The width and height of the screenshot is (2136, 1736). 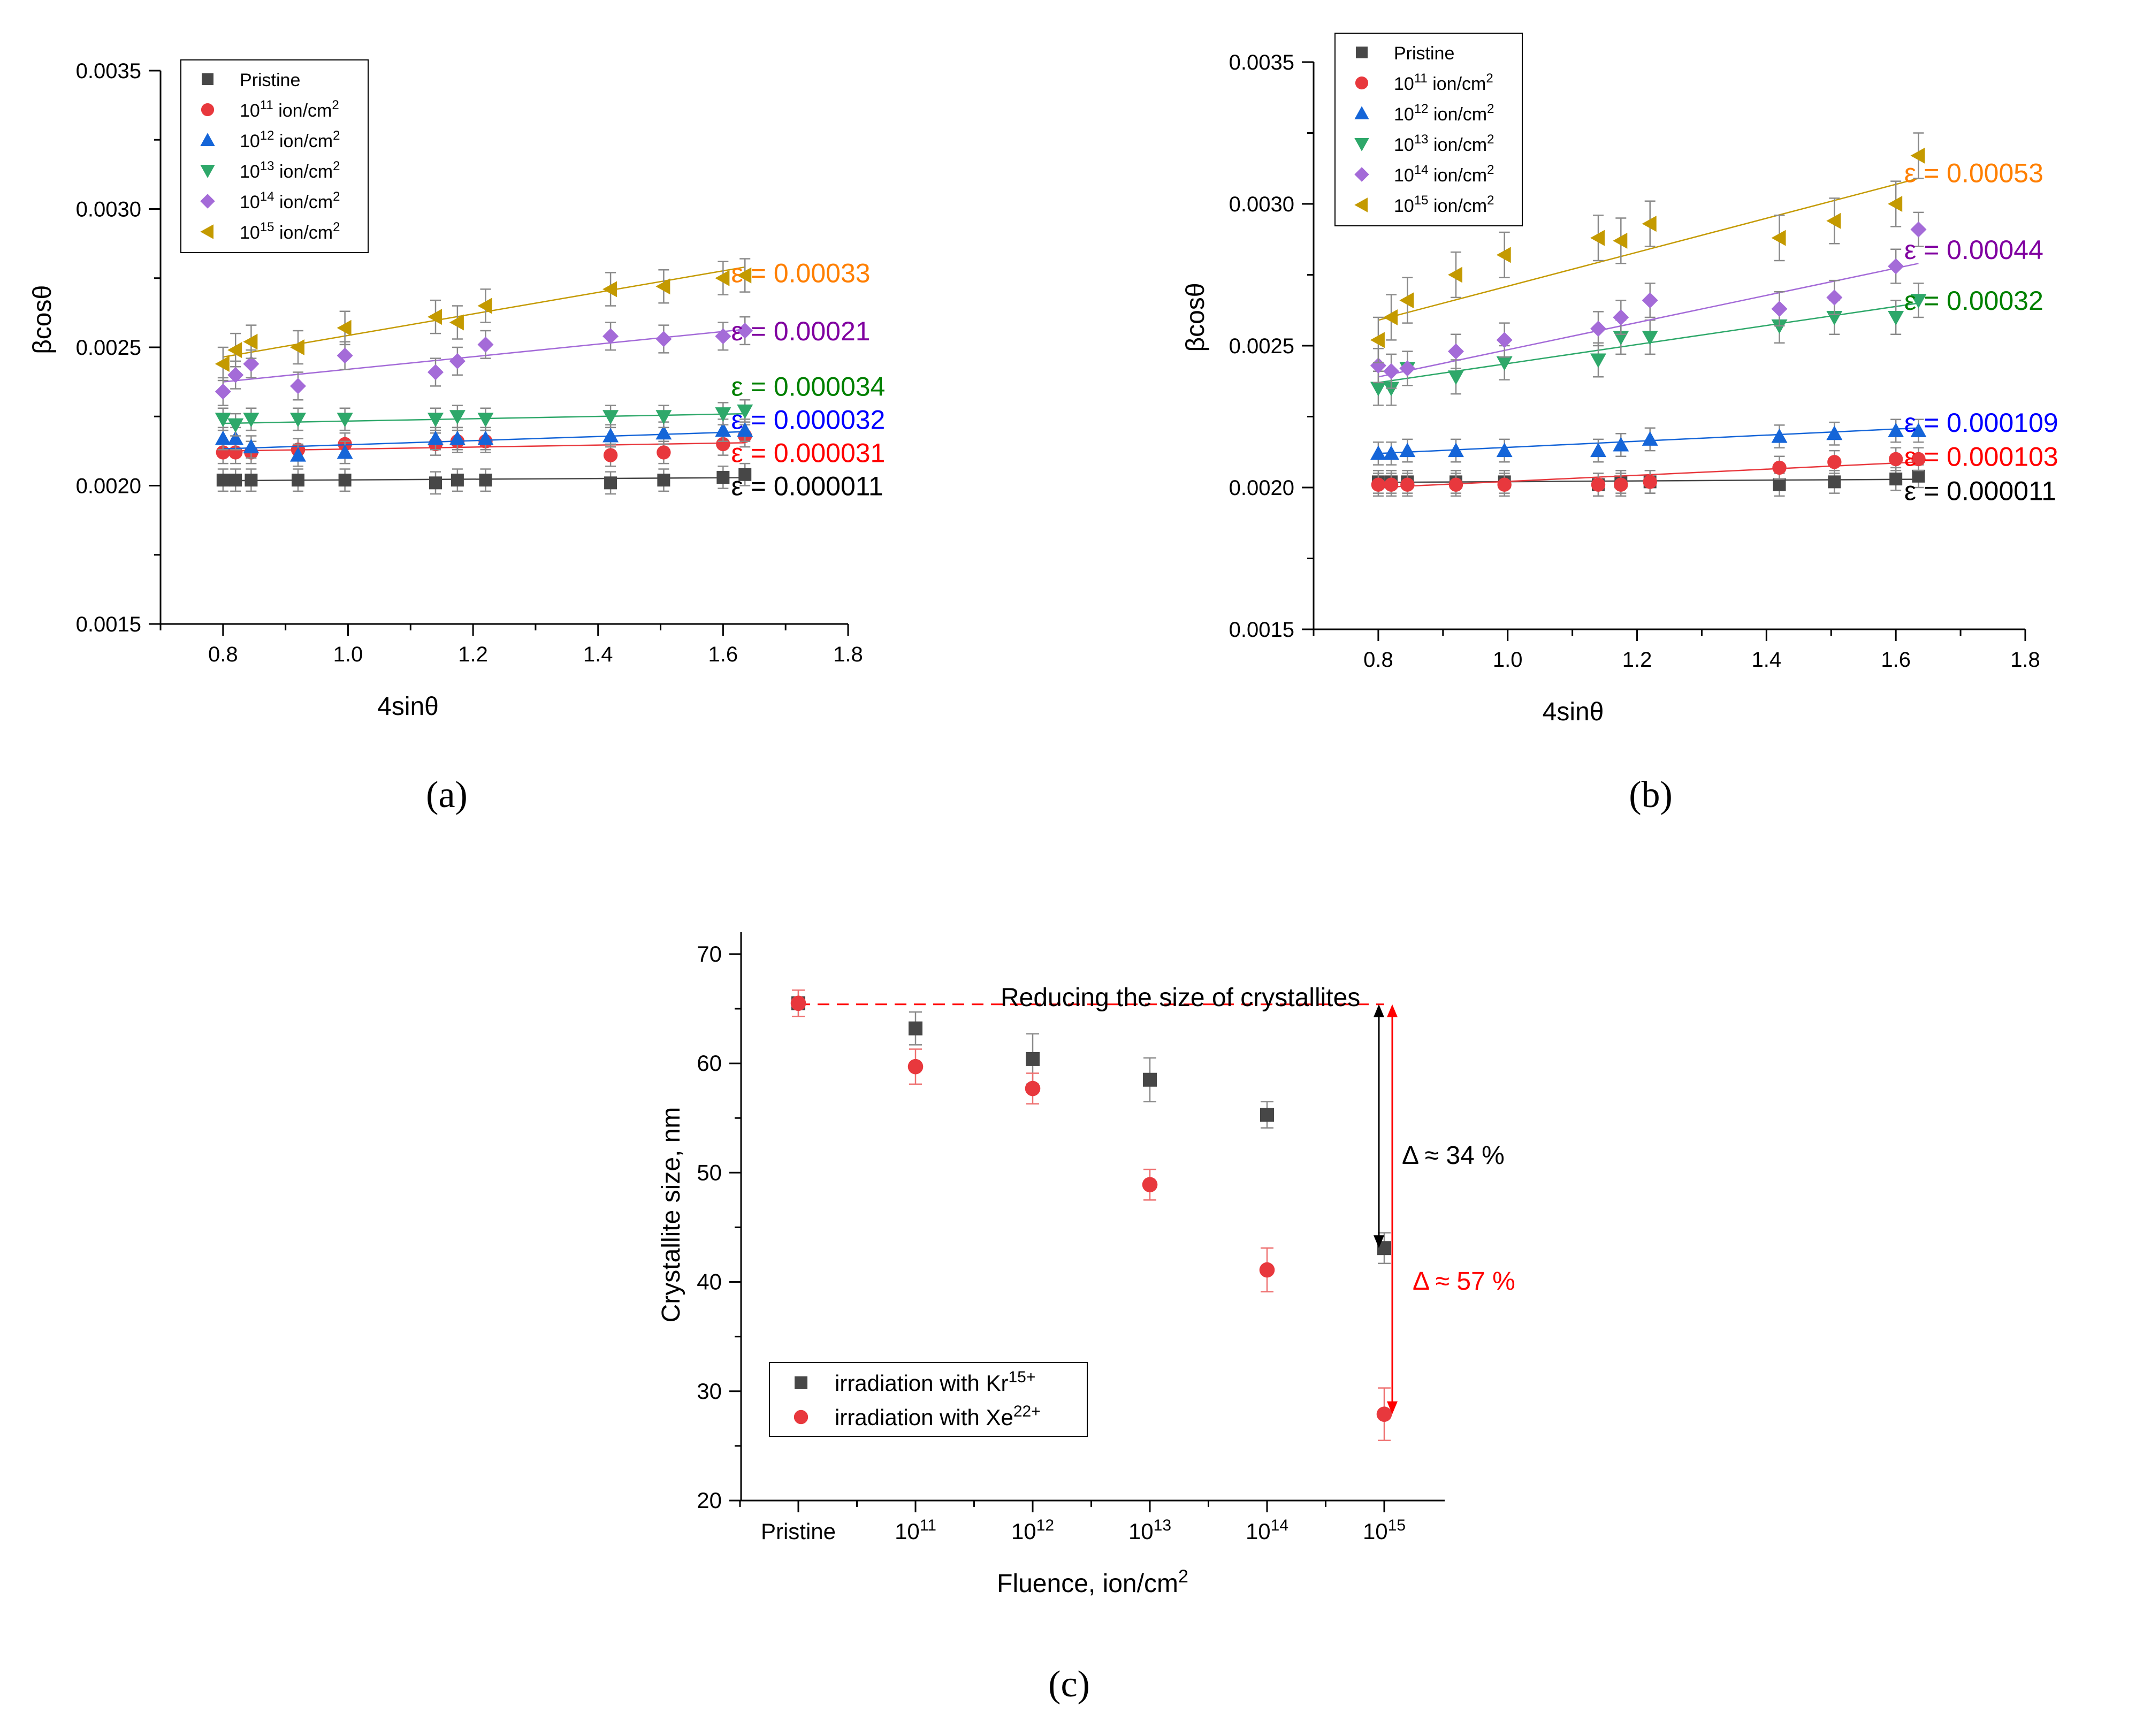 What do you see at coordinates (807, 486) in the screenshot?
I see `strain-label: ε = 0.000011` at bounding box center [807, 486].